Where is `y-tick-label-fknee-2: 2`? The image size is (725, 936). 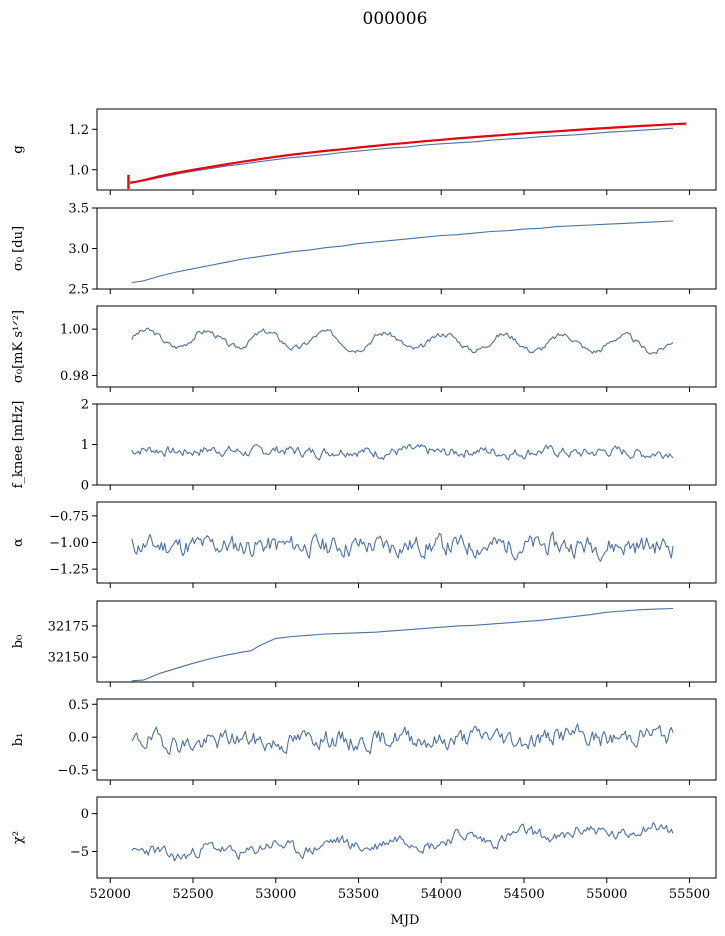
y-tick-label-fknee-2: 2 is located at coordinates (85, 405).